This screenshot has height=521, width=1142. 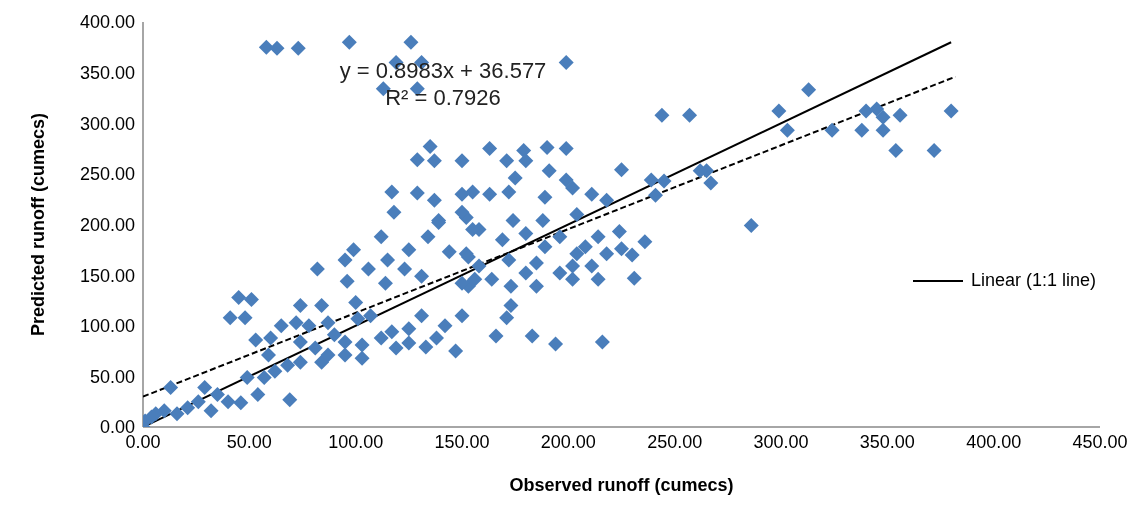 What do you see at coordinates (462, 441) in the screenshot?
I see `x-tick-label: 150.00` at bounding box center [462, 441].